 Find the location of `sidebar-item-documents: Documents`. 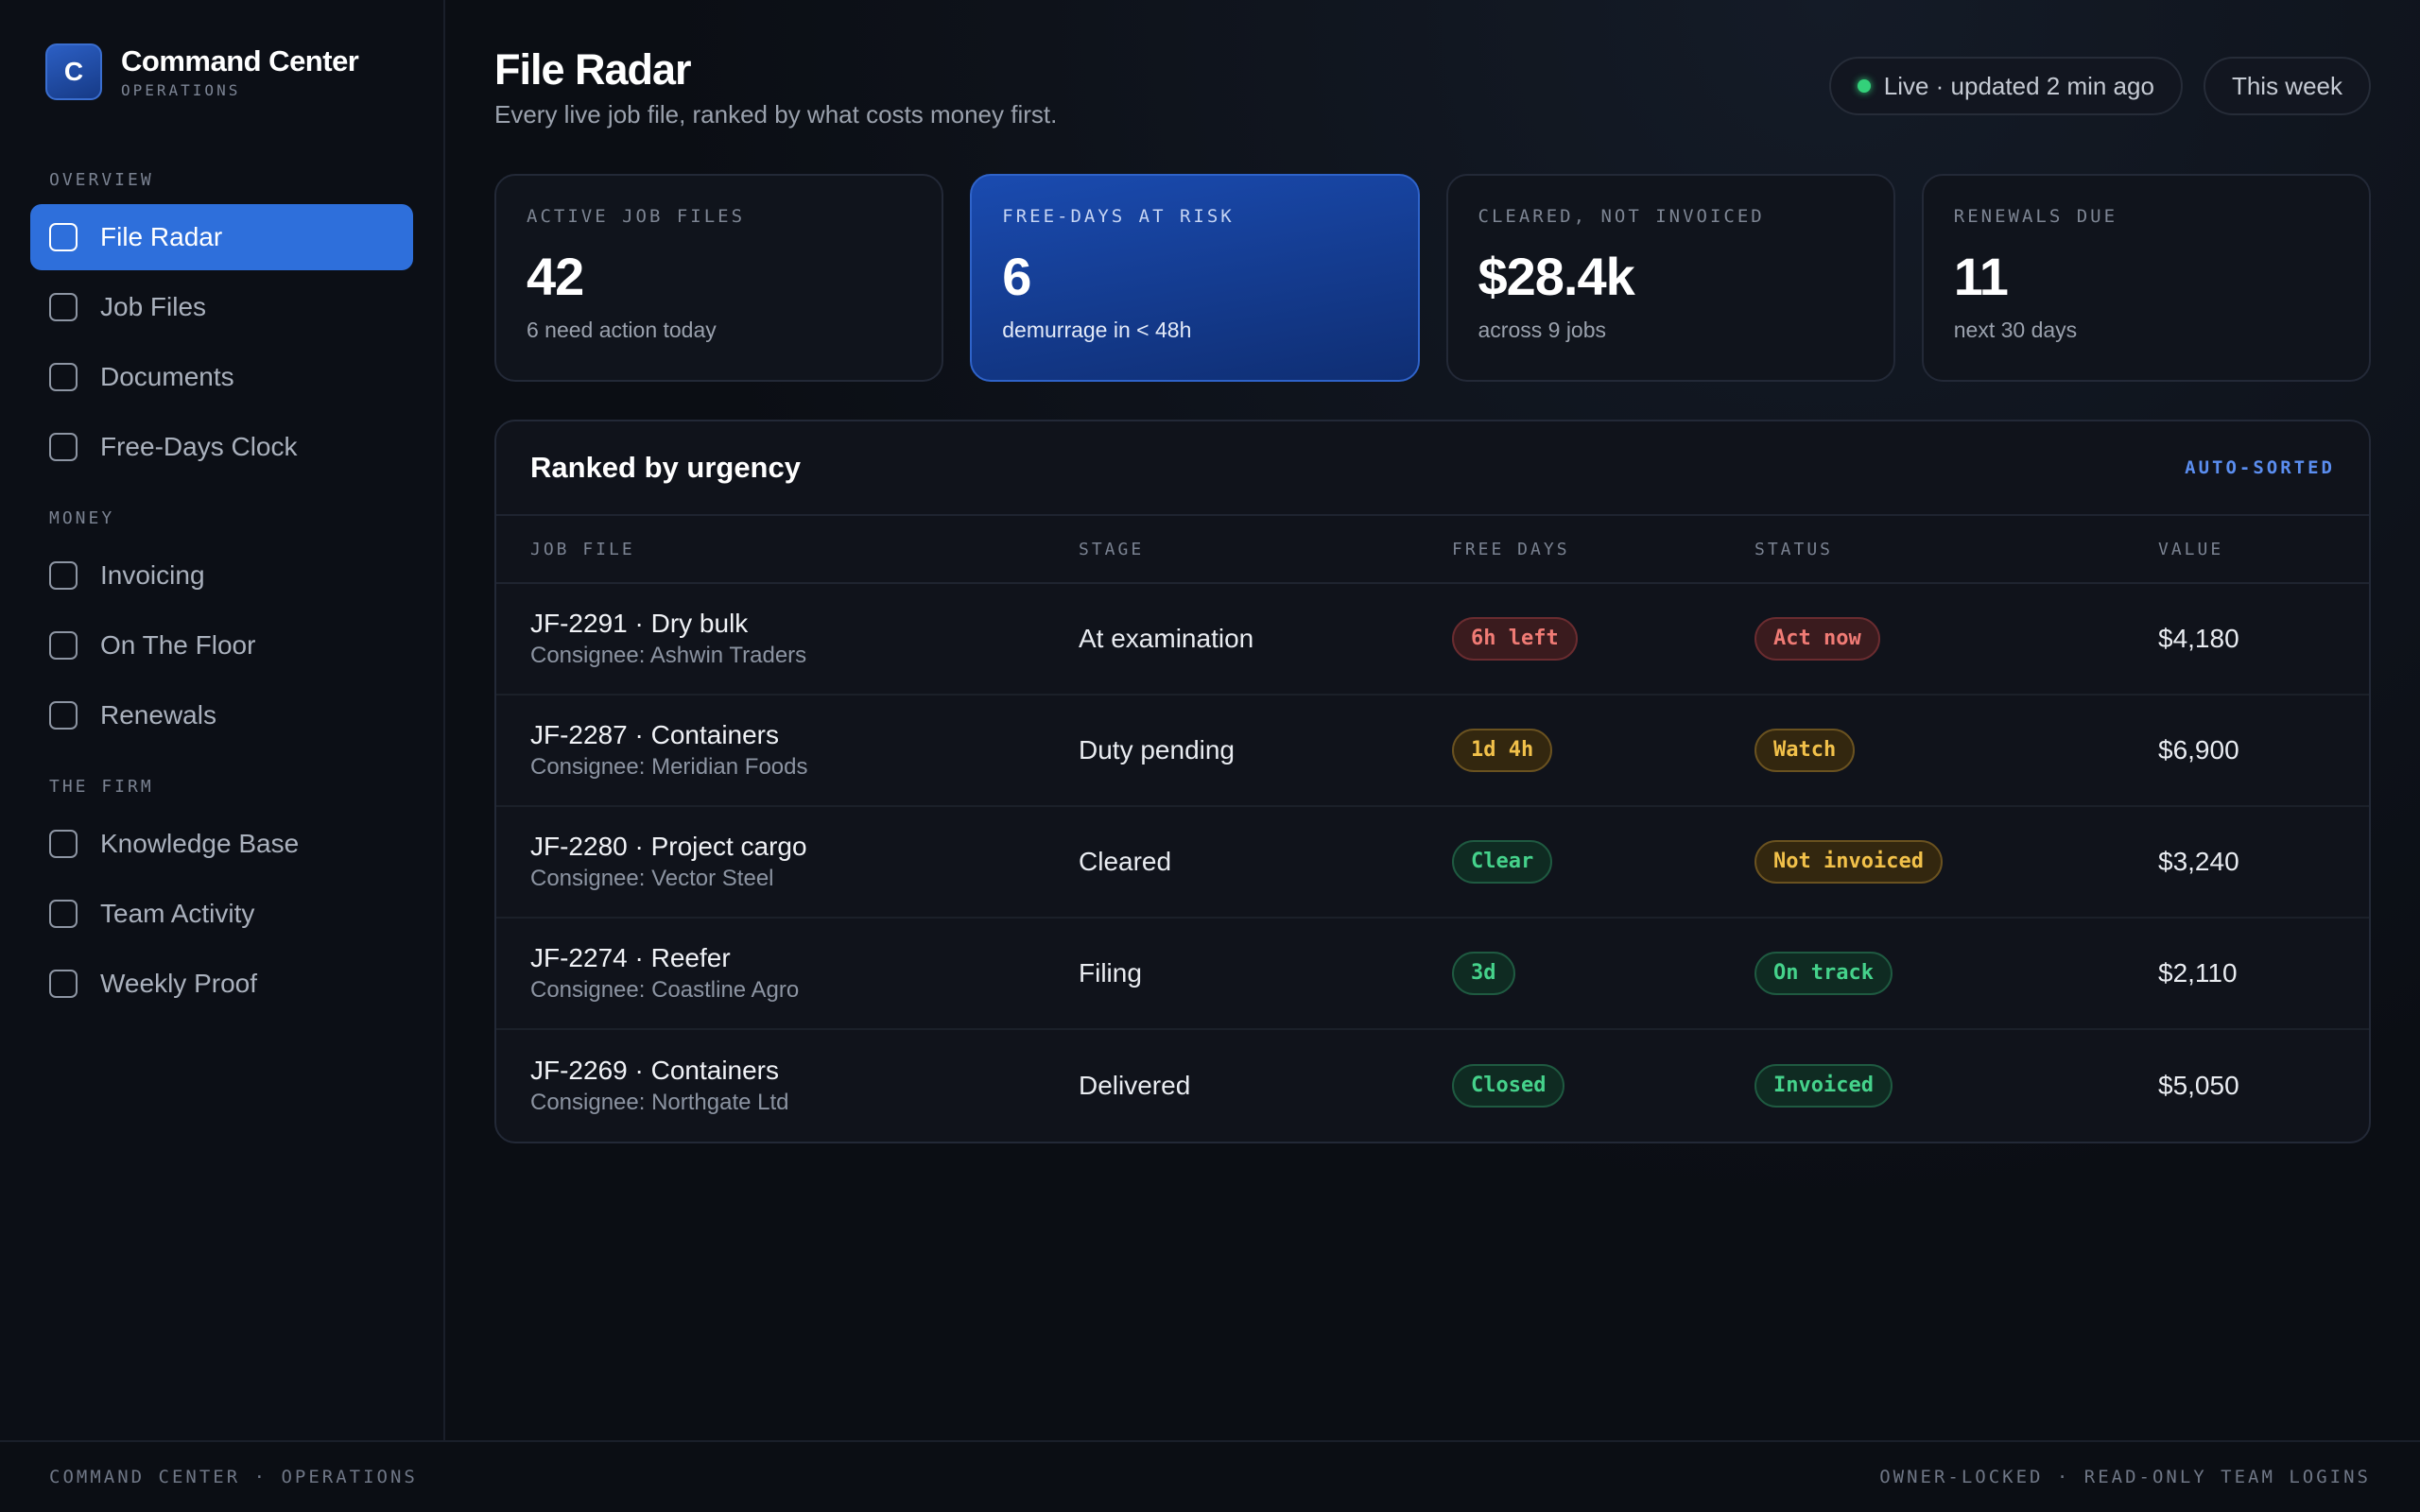

sidebar-item-documents: Documents is located at coordinates (221, 377).